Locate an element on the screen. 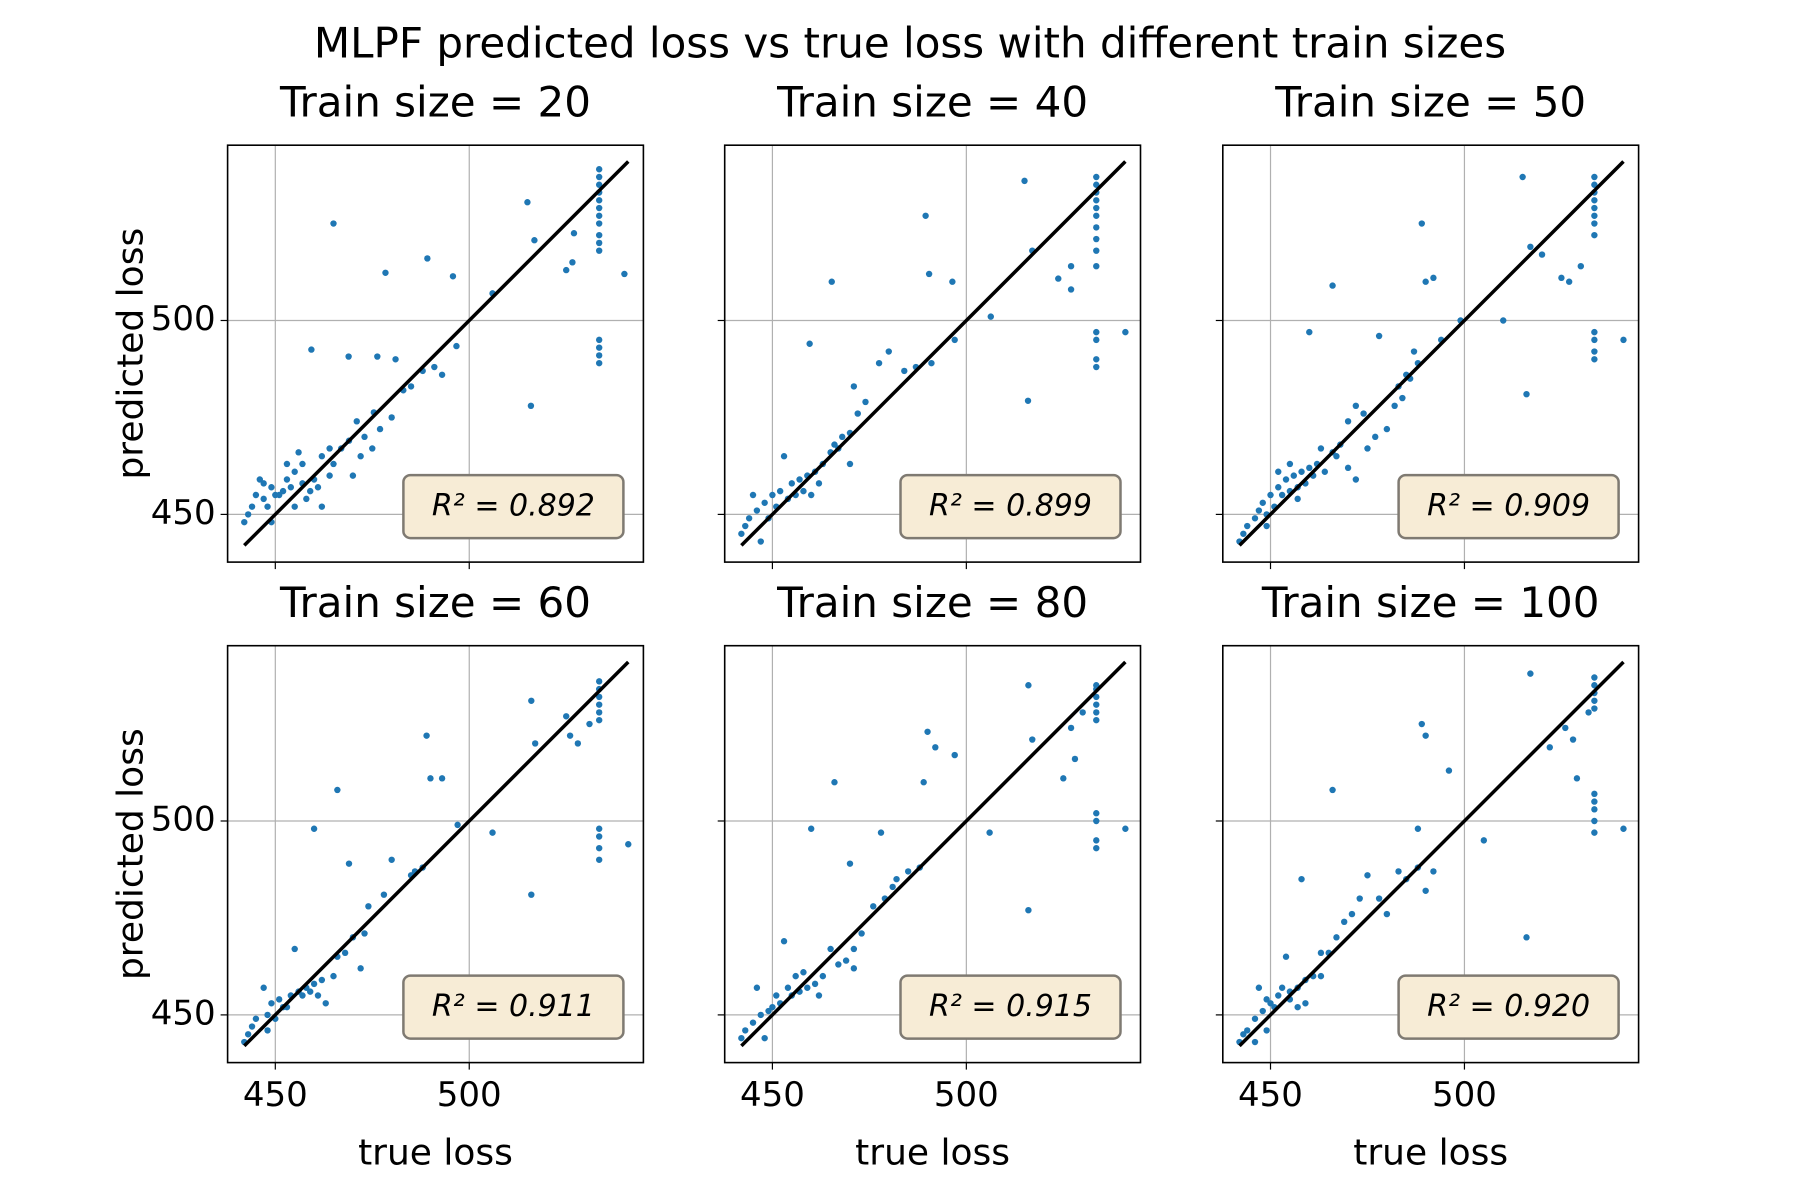 The height and width of the screenshot is (1200, 1800). annotation: R² = 0.909 is located at coordinates (1508, 506).